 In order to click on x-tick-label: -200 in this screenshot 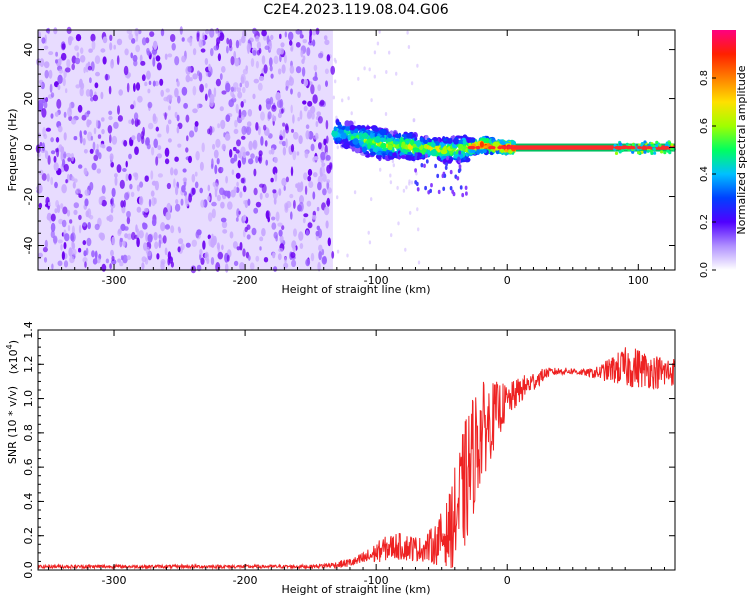, I will do `click(245, 580)`.